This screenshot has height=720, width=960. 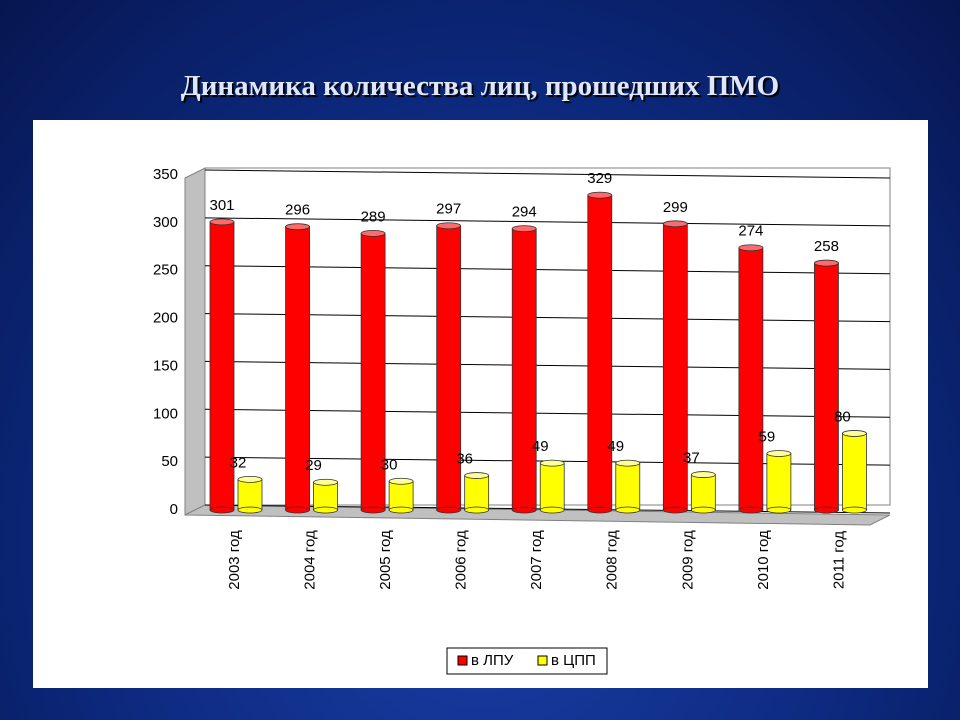 What do you see at coordinates (615, 446) in the screenshot?
I see `data-label: 49` at bounding box center [615, 446].